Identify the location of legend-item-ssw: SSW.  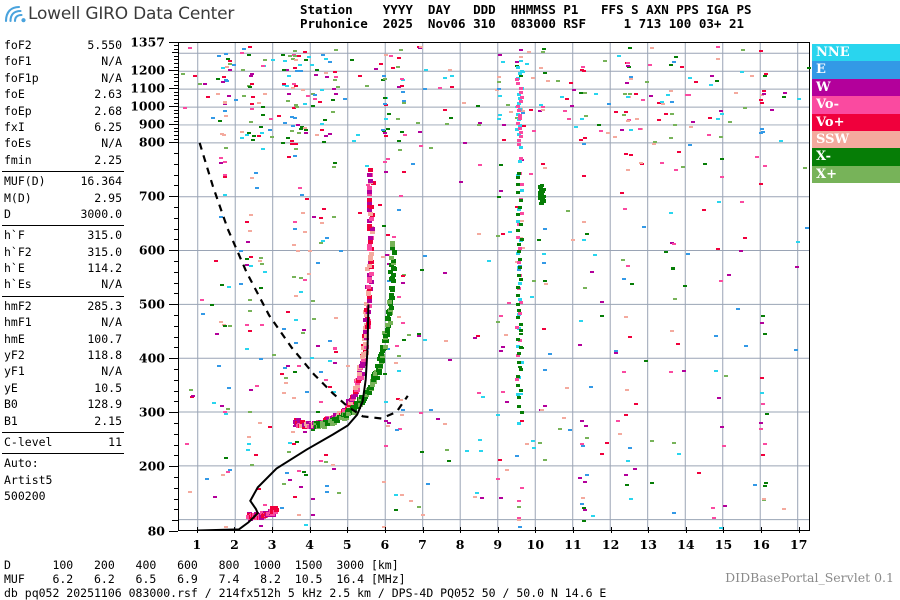
(856, 139).